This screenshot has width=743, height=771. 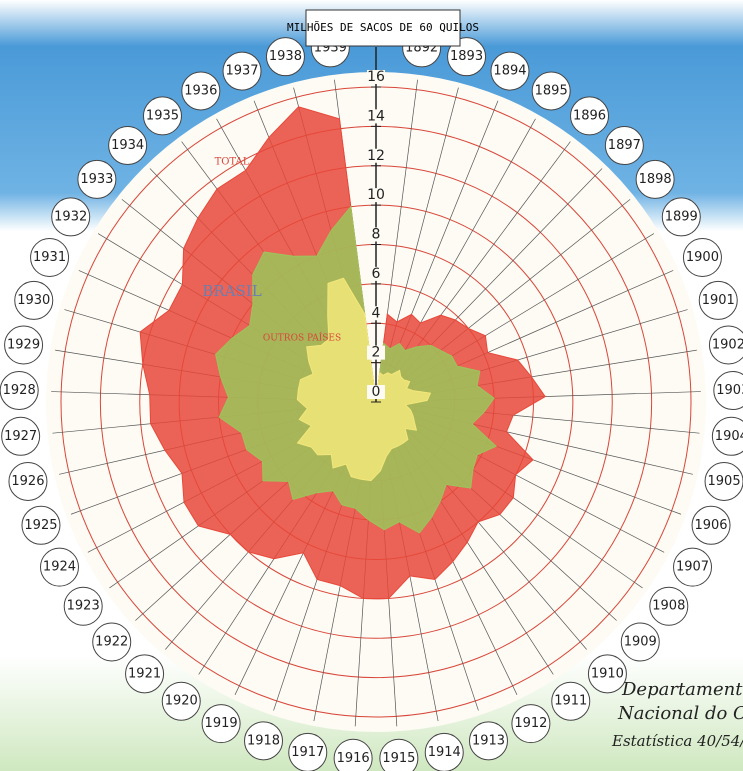 I want to click on y-tick-label: 2, so click(x=376, y=353).